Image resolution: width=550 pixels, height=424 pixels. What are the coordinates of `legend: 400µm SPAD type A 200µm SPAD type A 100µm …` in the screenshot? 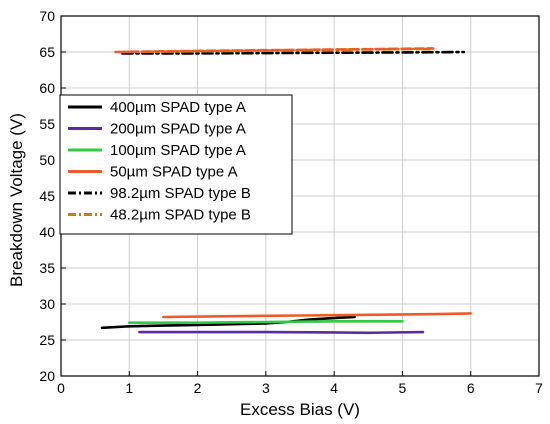 It's located at (176, 164).